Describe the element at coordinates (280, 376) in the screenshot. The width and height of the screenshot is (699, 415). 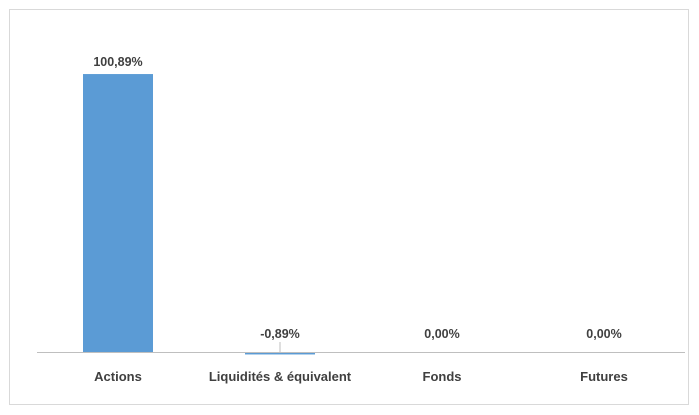
I see `category-label-liquidites-equivalent: Liquidités & équivalent` at that location.